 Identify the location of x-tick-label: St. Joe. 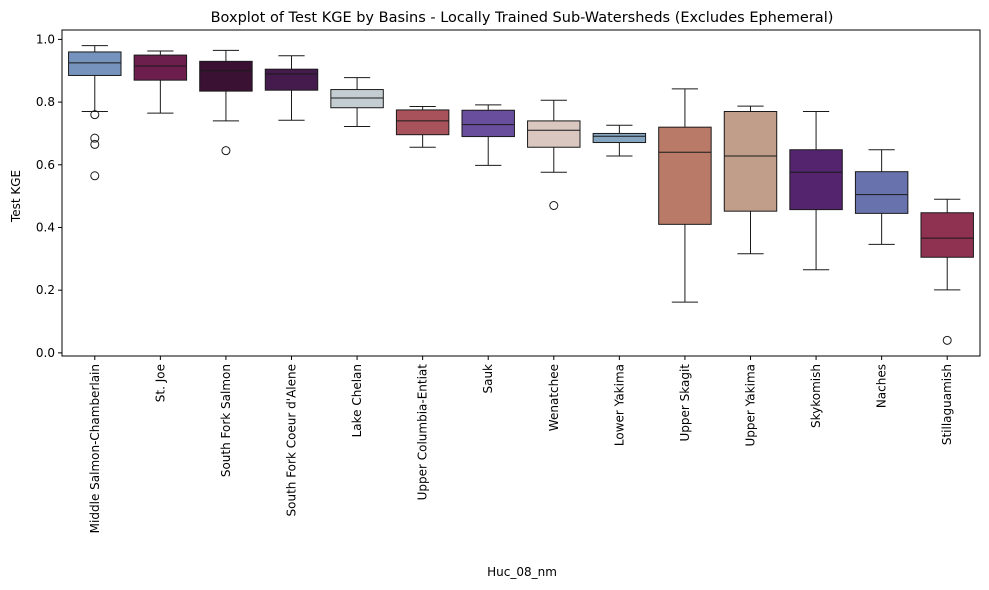
(160, 383).